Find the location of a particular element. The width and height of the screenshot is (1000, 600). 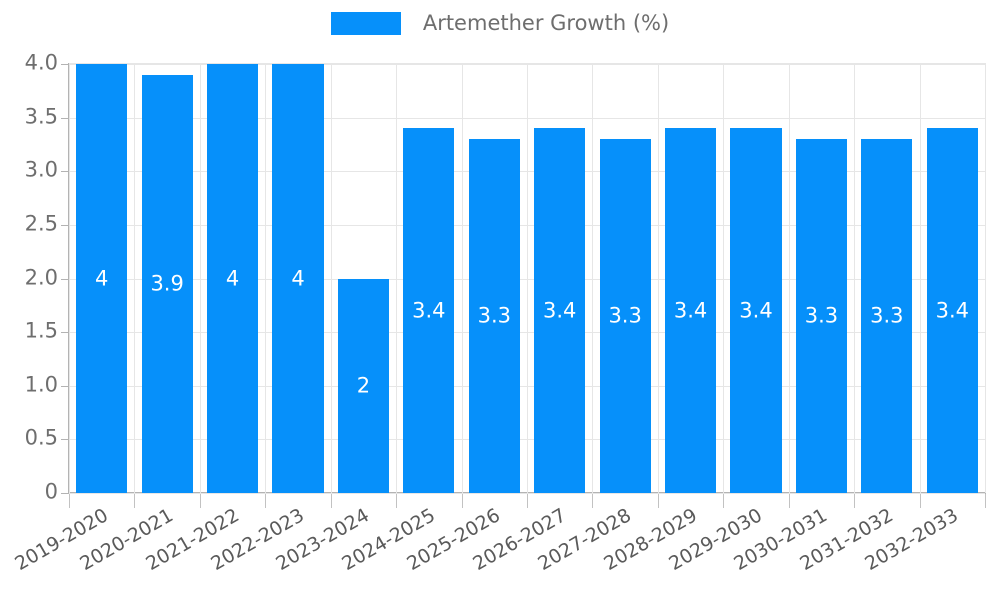

y-axis-tick-label: 1.5 is located at coordinates (41, 330).